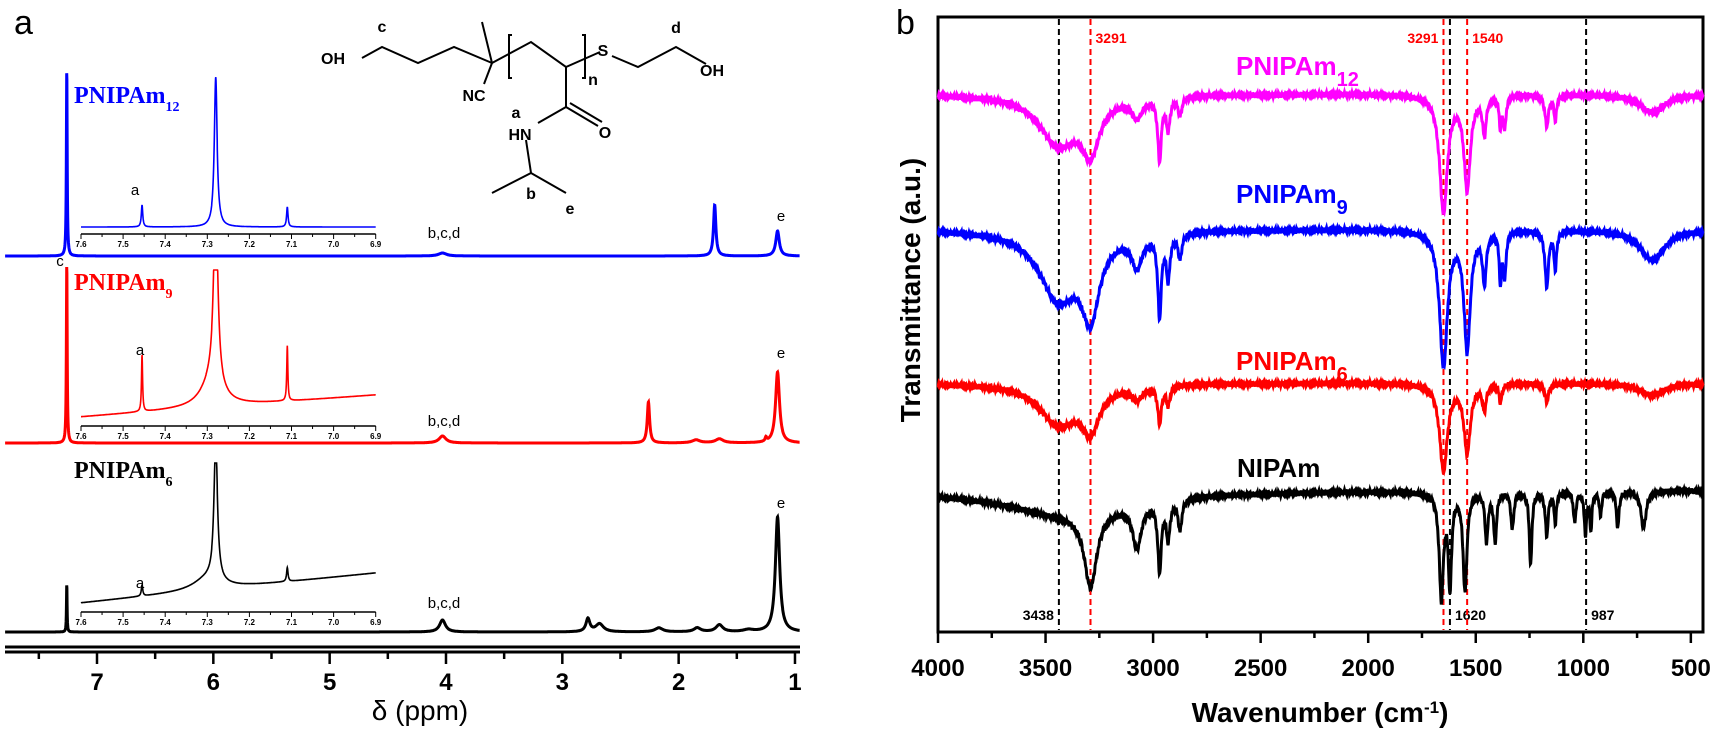 The width and height of the screenshot is (1713, 734). I want to click on structure-atom-label-nc: NC, so click(474, 96).